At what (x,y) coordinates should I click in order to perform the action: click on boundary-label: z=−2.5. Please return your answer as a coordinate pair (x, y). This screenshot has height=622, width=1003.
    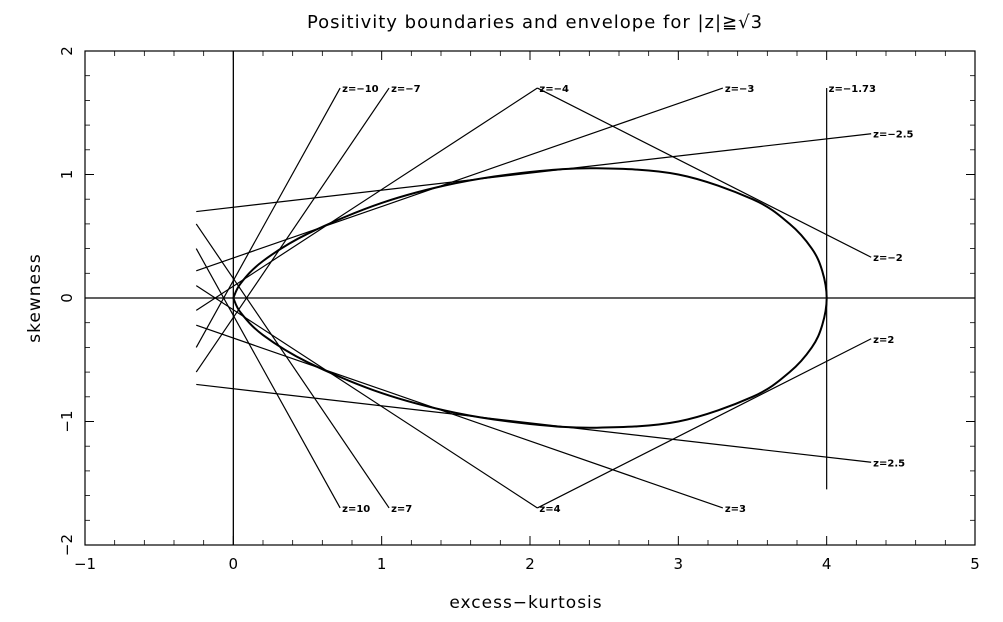
    Looking at the image, I should click on (893, 135).